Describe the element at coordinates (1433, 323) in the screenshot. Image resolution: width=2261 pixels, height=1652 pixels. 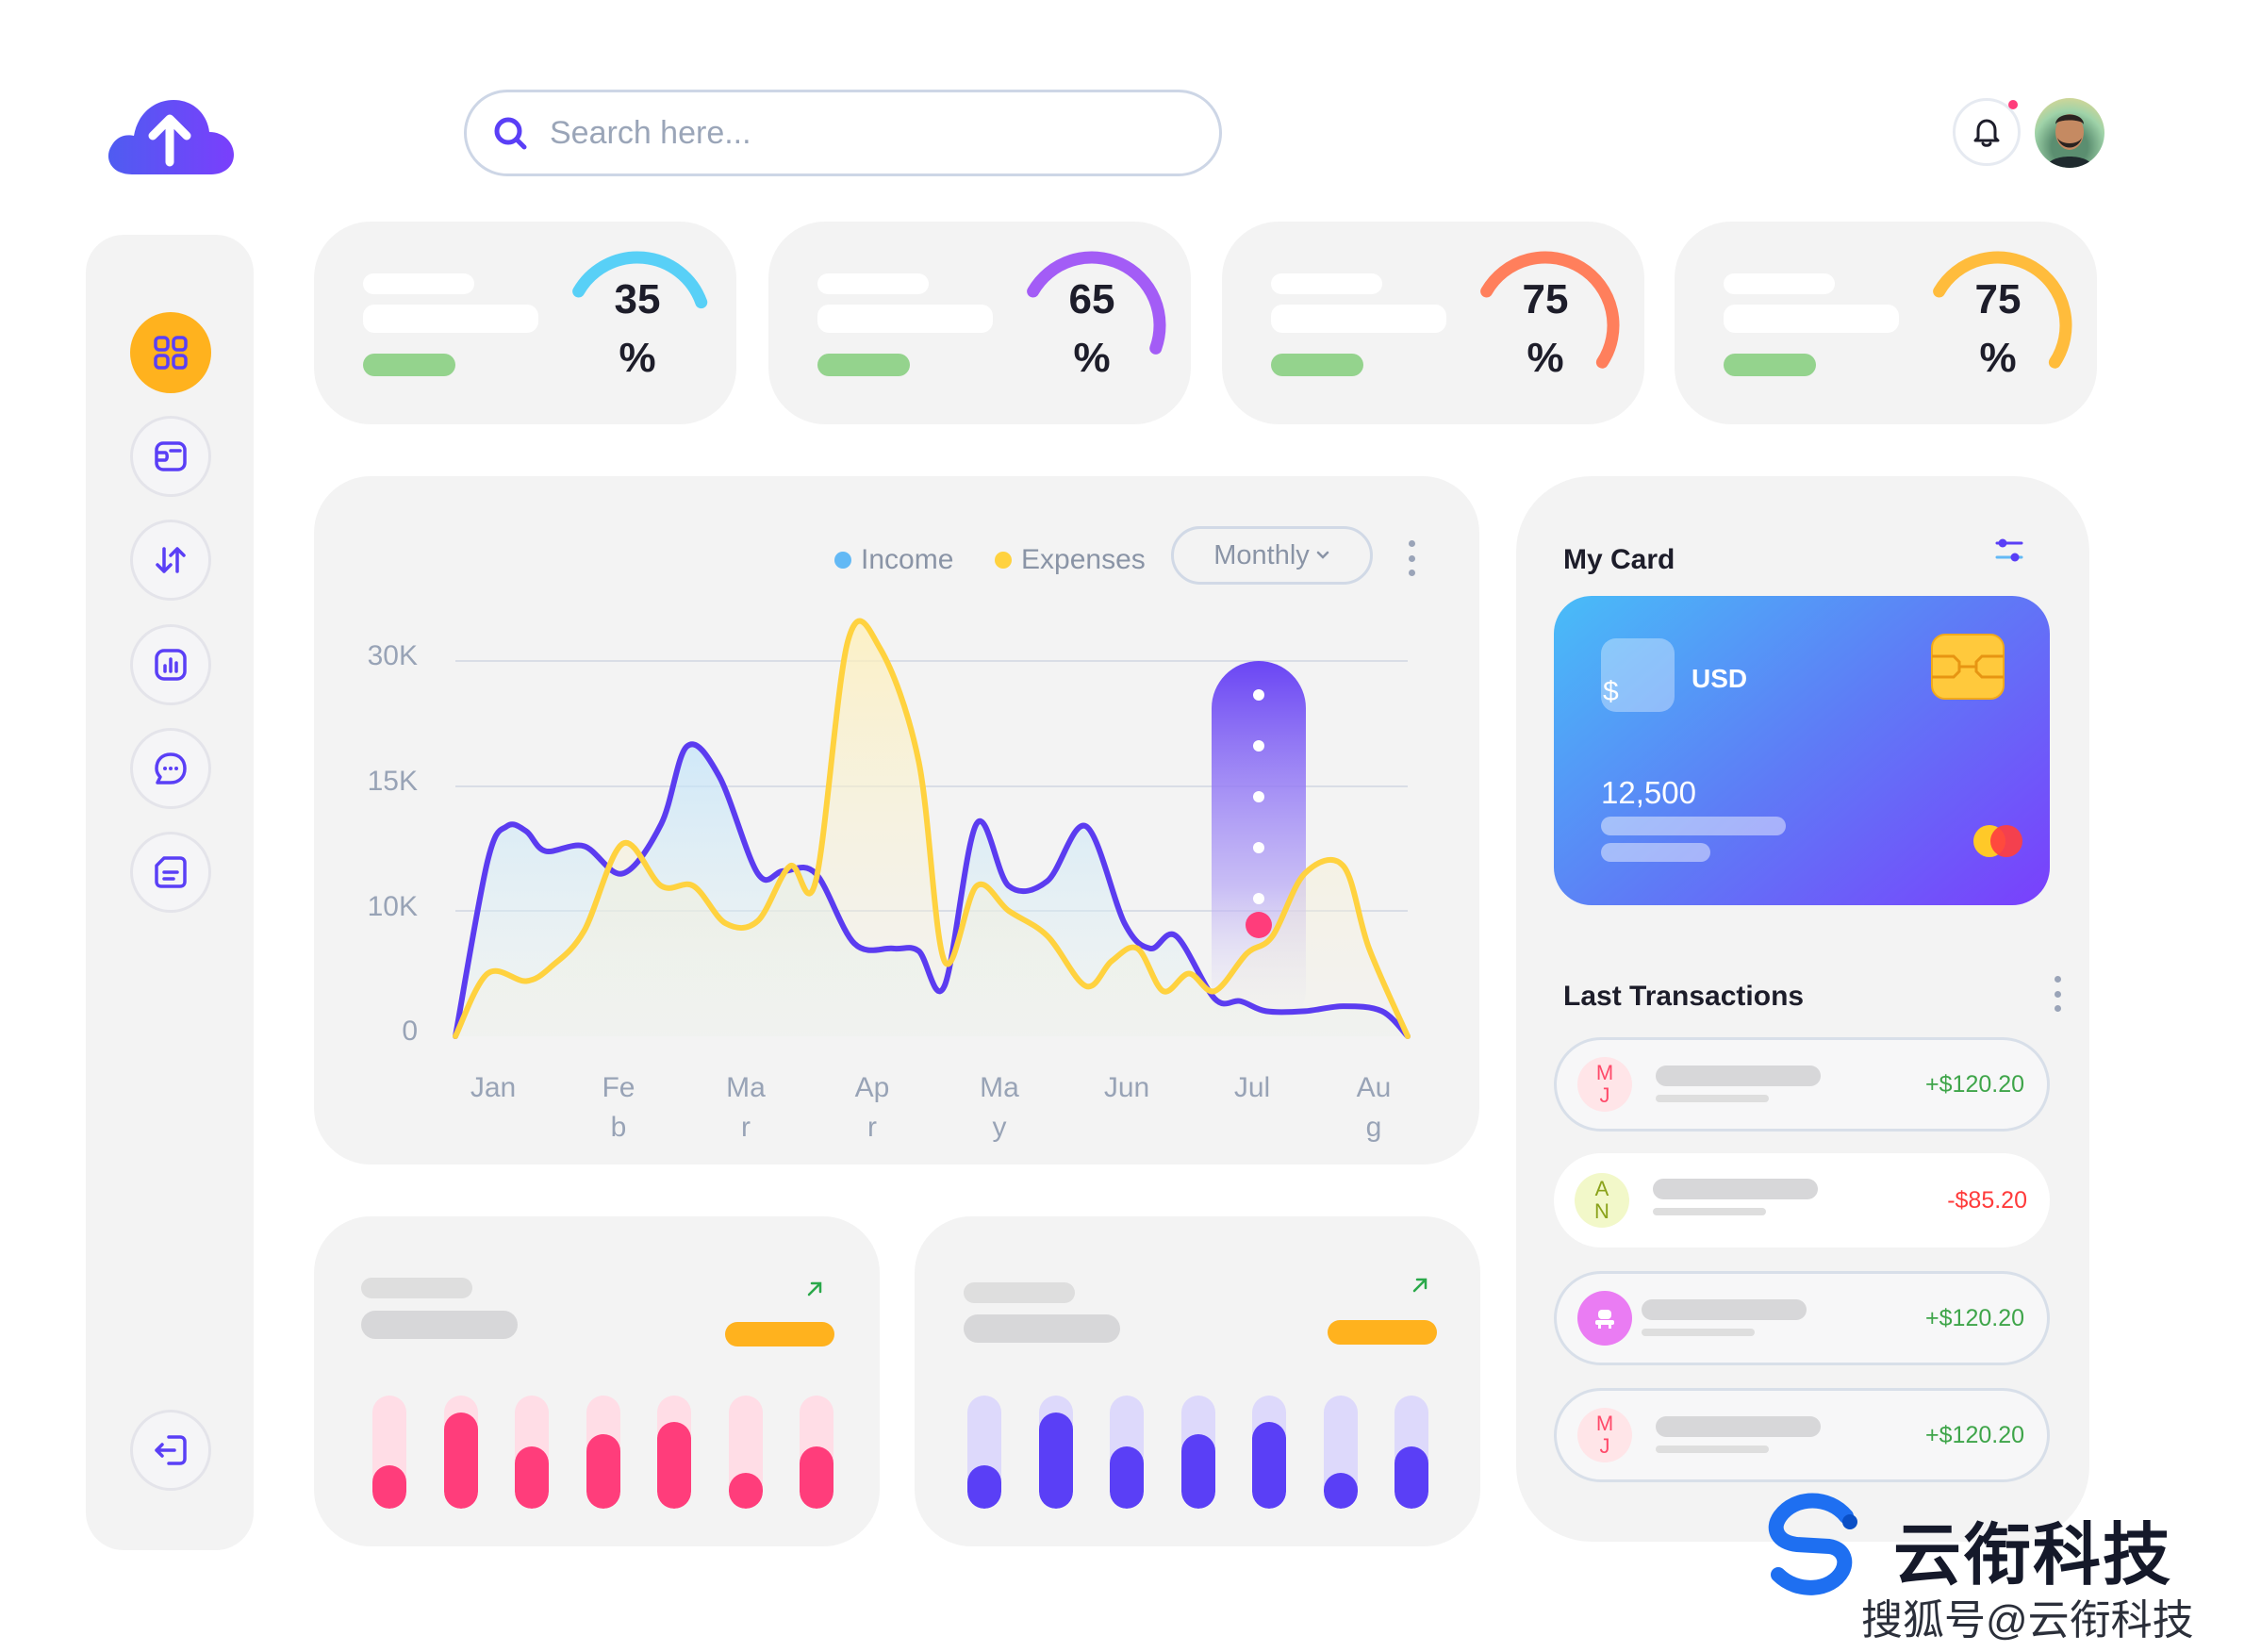
I see `stat-card-3: 75%` at that location.